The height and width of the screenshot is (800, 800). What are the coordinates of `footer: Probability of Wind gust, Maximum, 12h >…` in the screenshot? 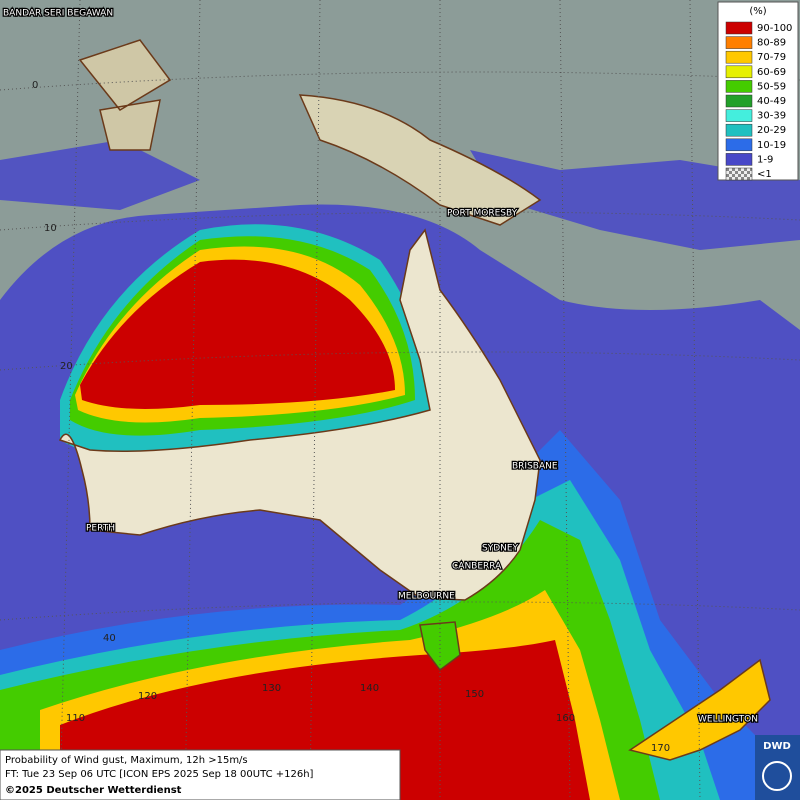 It's located at (200, 774).